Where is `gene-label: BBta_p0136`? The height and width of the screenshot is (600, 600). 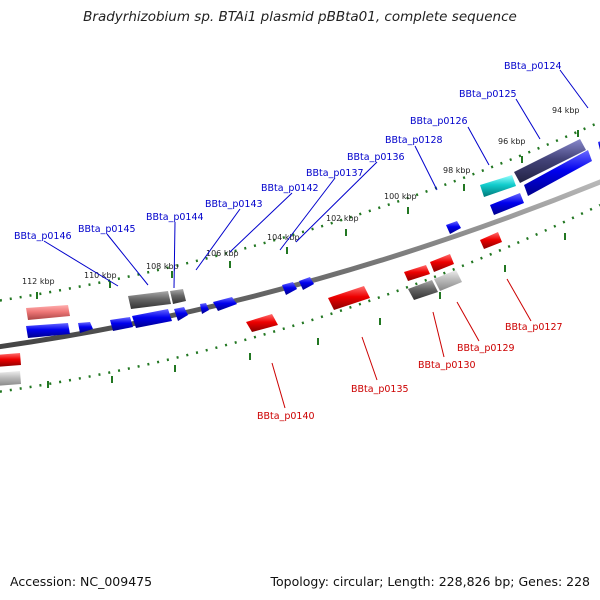 gene-label: BBta_p0136 is located at coordinates (376, 157).